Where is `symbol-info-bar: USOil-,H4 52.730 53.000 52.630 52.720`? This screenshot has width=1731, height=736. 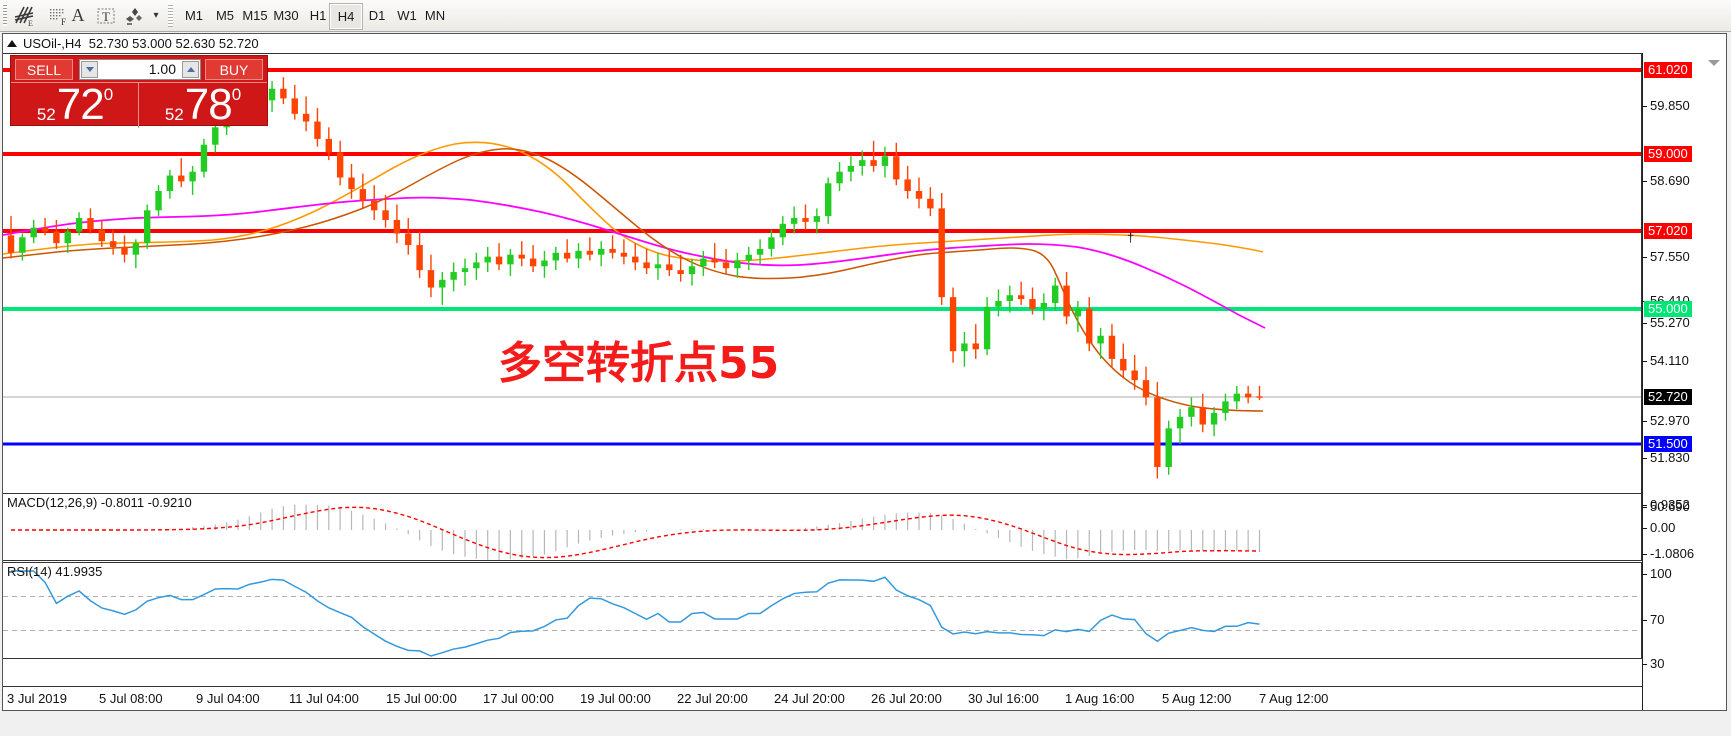
symbol-info-bar: USOil-,H4 52.730 53.000 52.630 52.720 is located at coordinates (864, 43).